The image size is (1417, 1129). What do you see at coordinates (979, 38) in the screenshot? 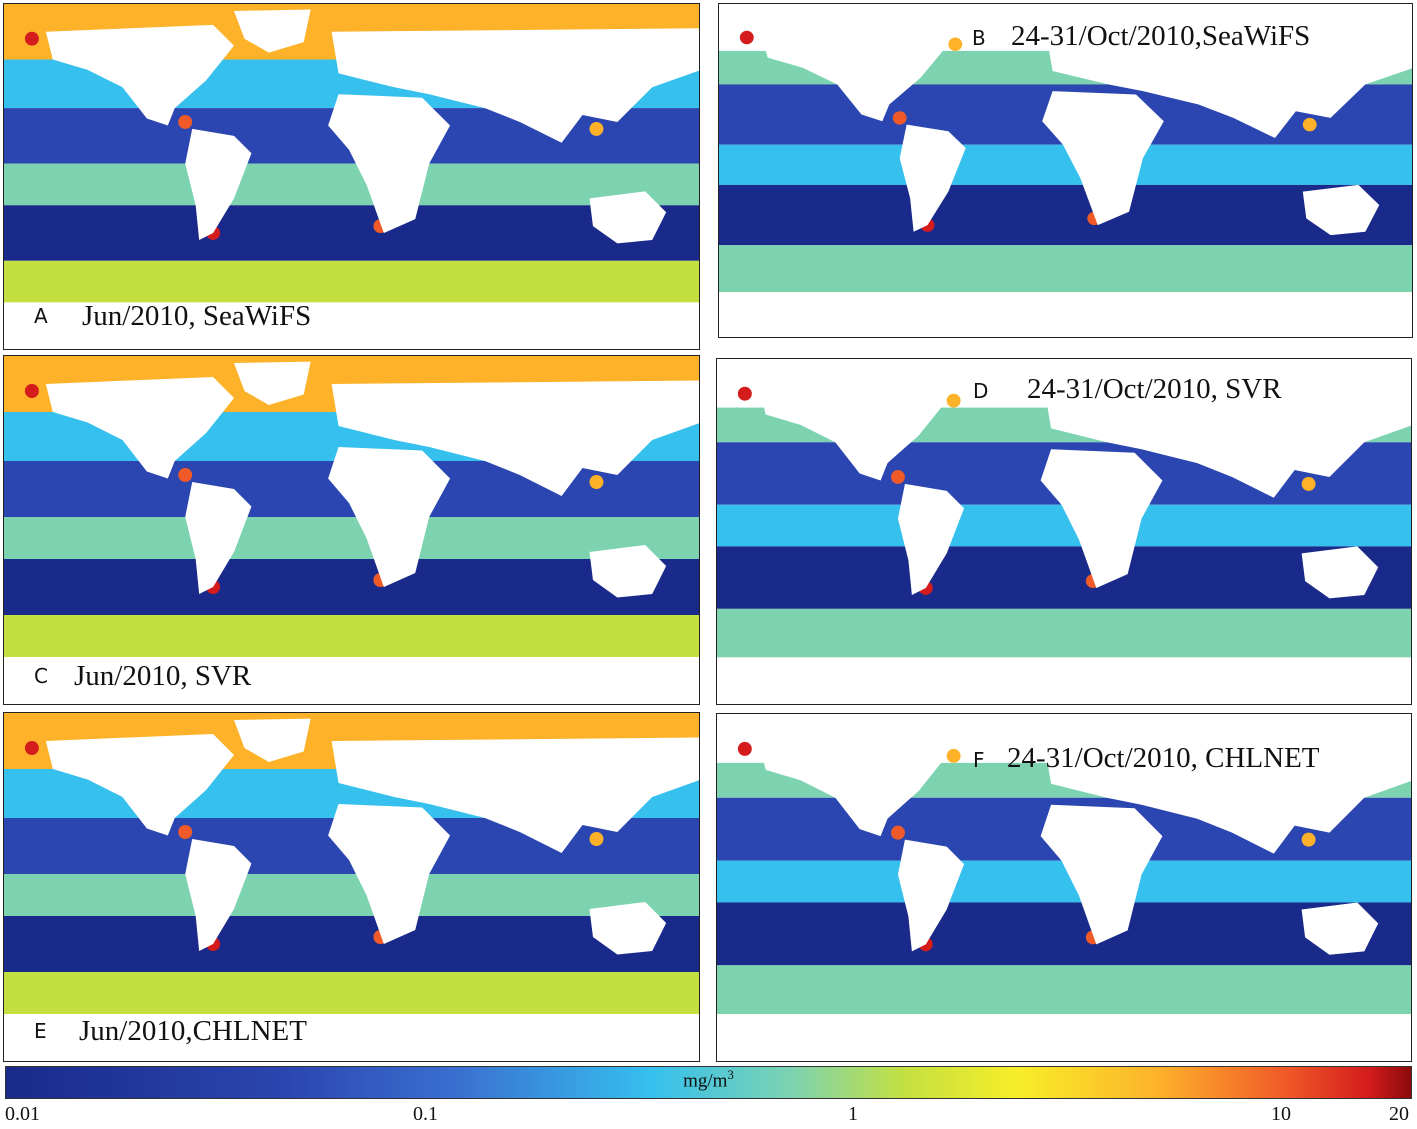
I see `panel-label-b: B` at bounding box center [979, 38].